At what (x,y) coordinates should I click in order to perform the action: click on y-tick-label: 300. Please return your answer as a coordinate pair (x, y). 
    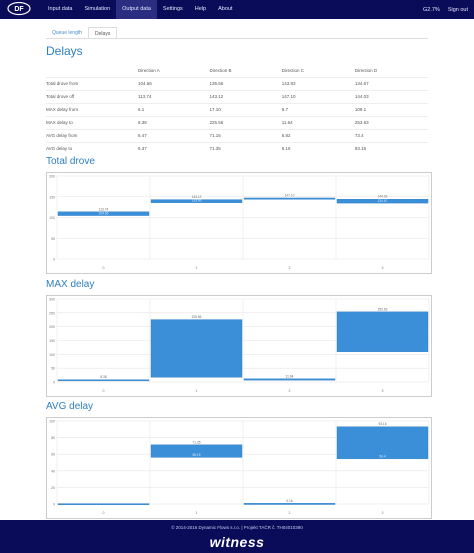
    Looking at the image, I should click on (52, 300).